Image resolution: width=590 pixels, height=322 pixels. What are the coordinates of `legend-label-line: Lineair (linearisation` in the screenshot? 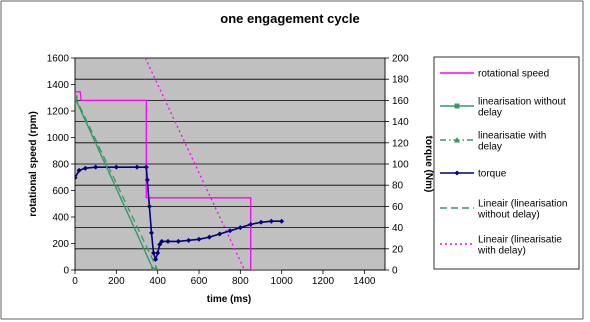 It's located at (523, 204).